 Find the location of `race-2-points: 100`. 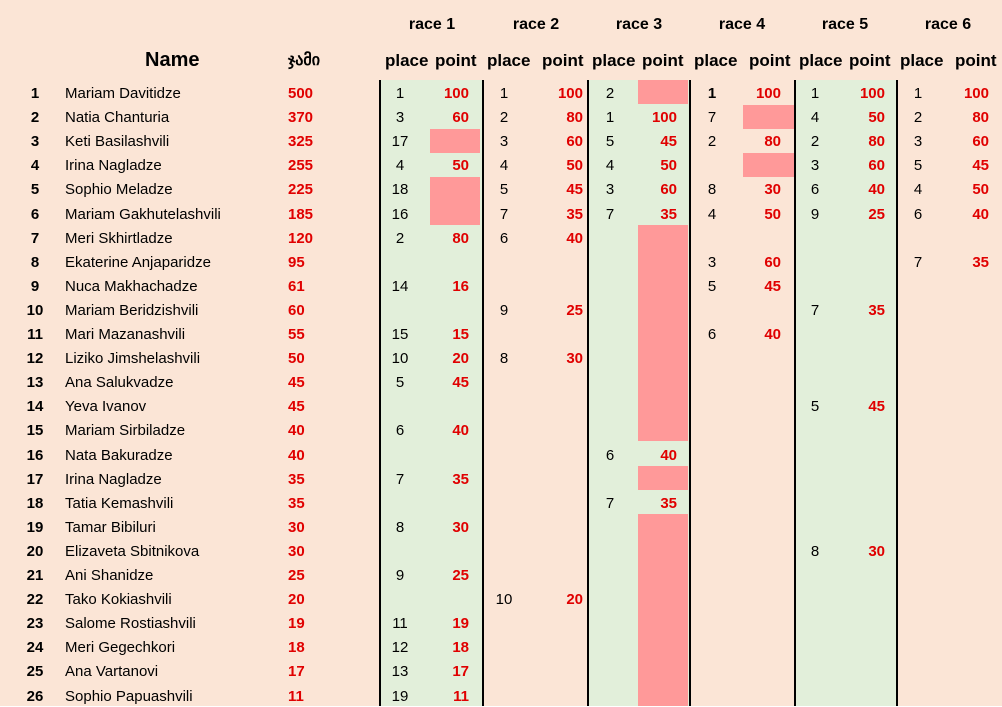

race-2-points: 100 is located at coordinates (570, 93).